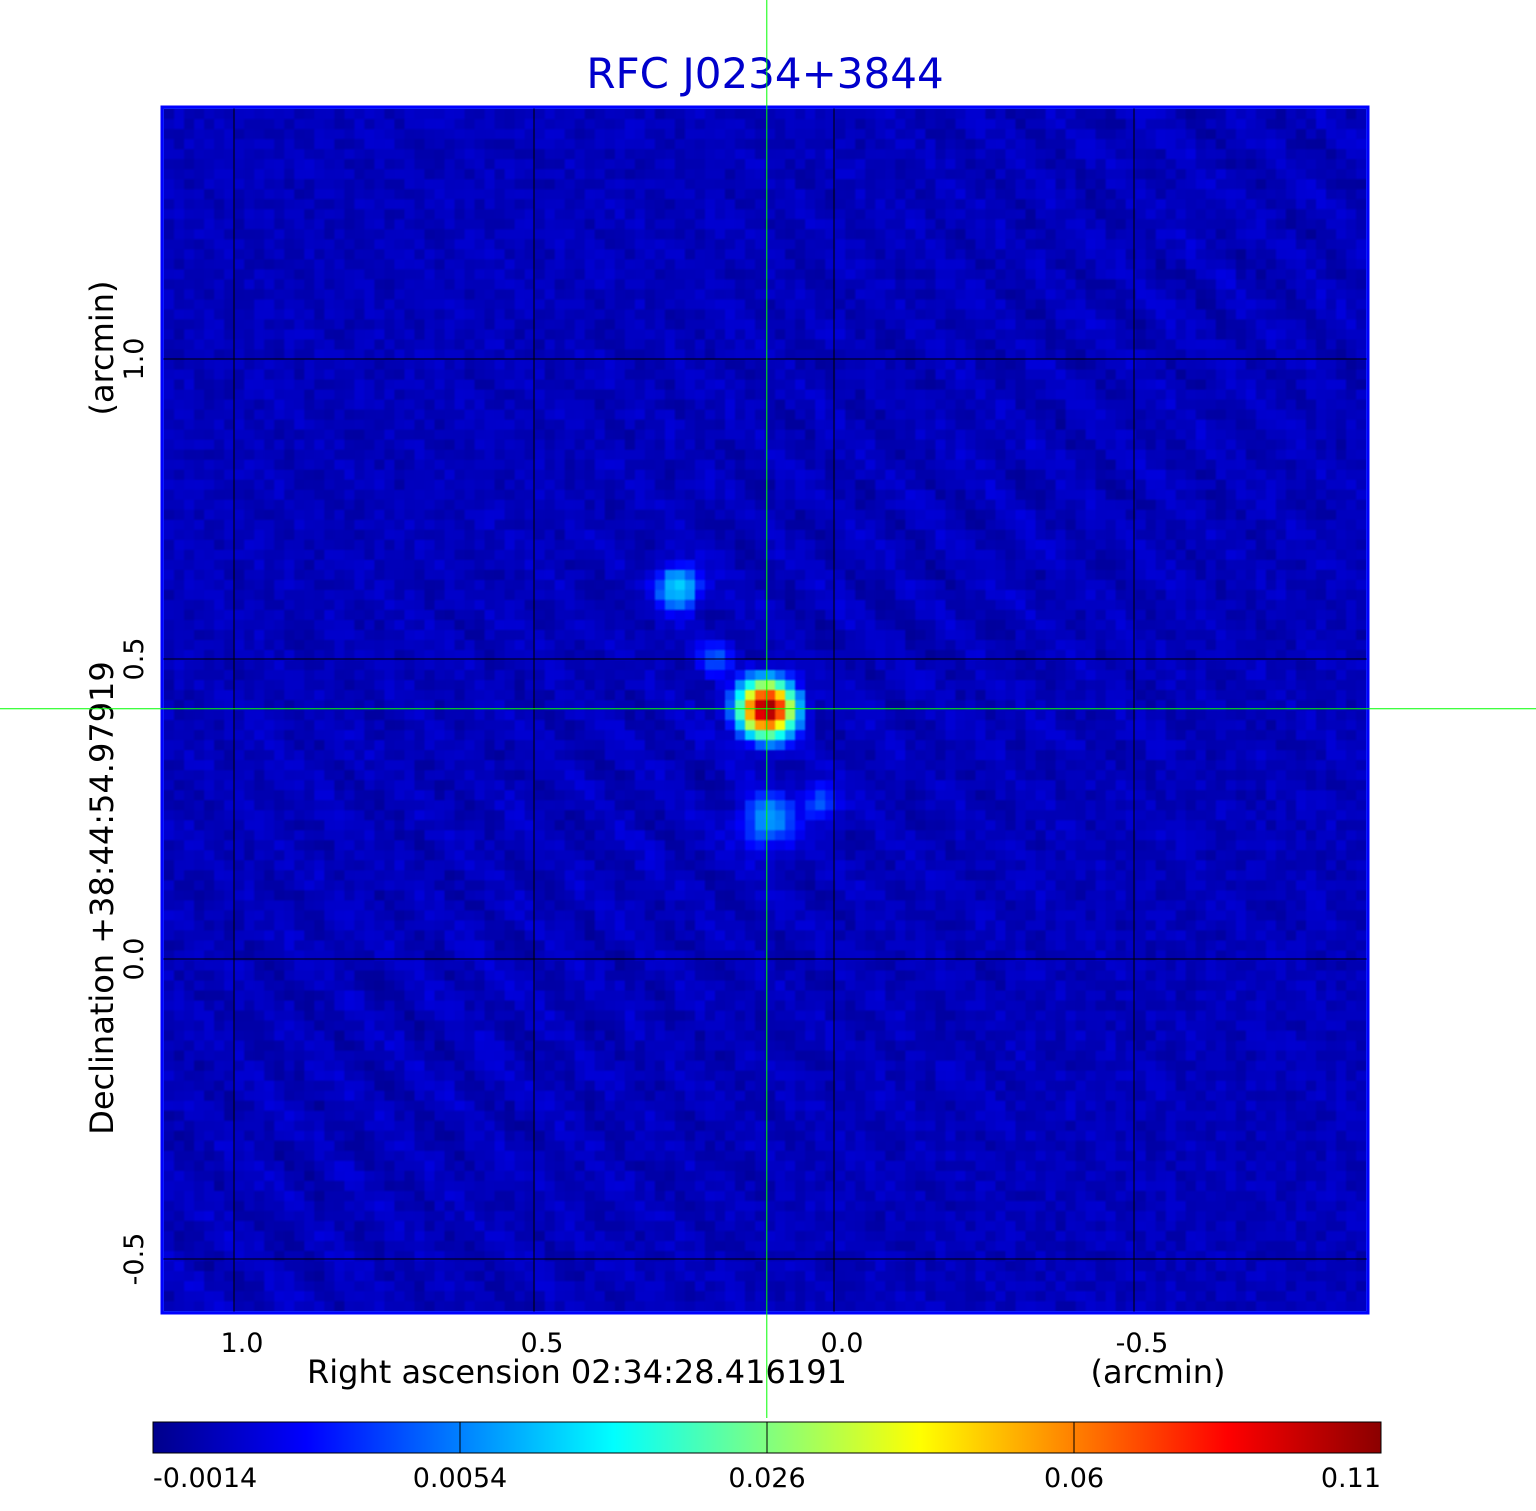 The image size is (1536, 1511). I want to click on colorbar-ticks: -0.0014 0.0054 0.026 0.06 0.11, so click(767, 1458).